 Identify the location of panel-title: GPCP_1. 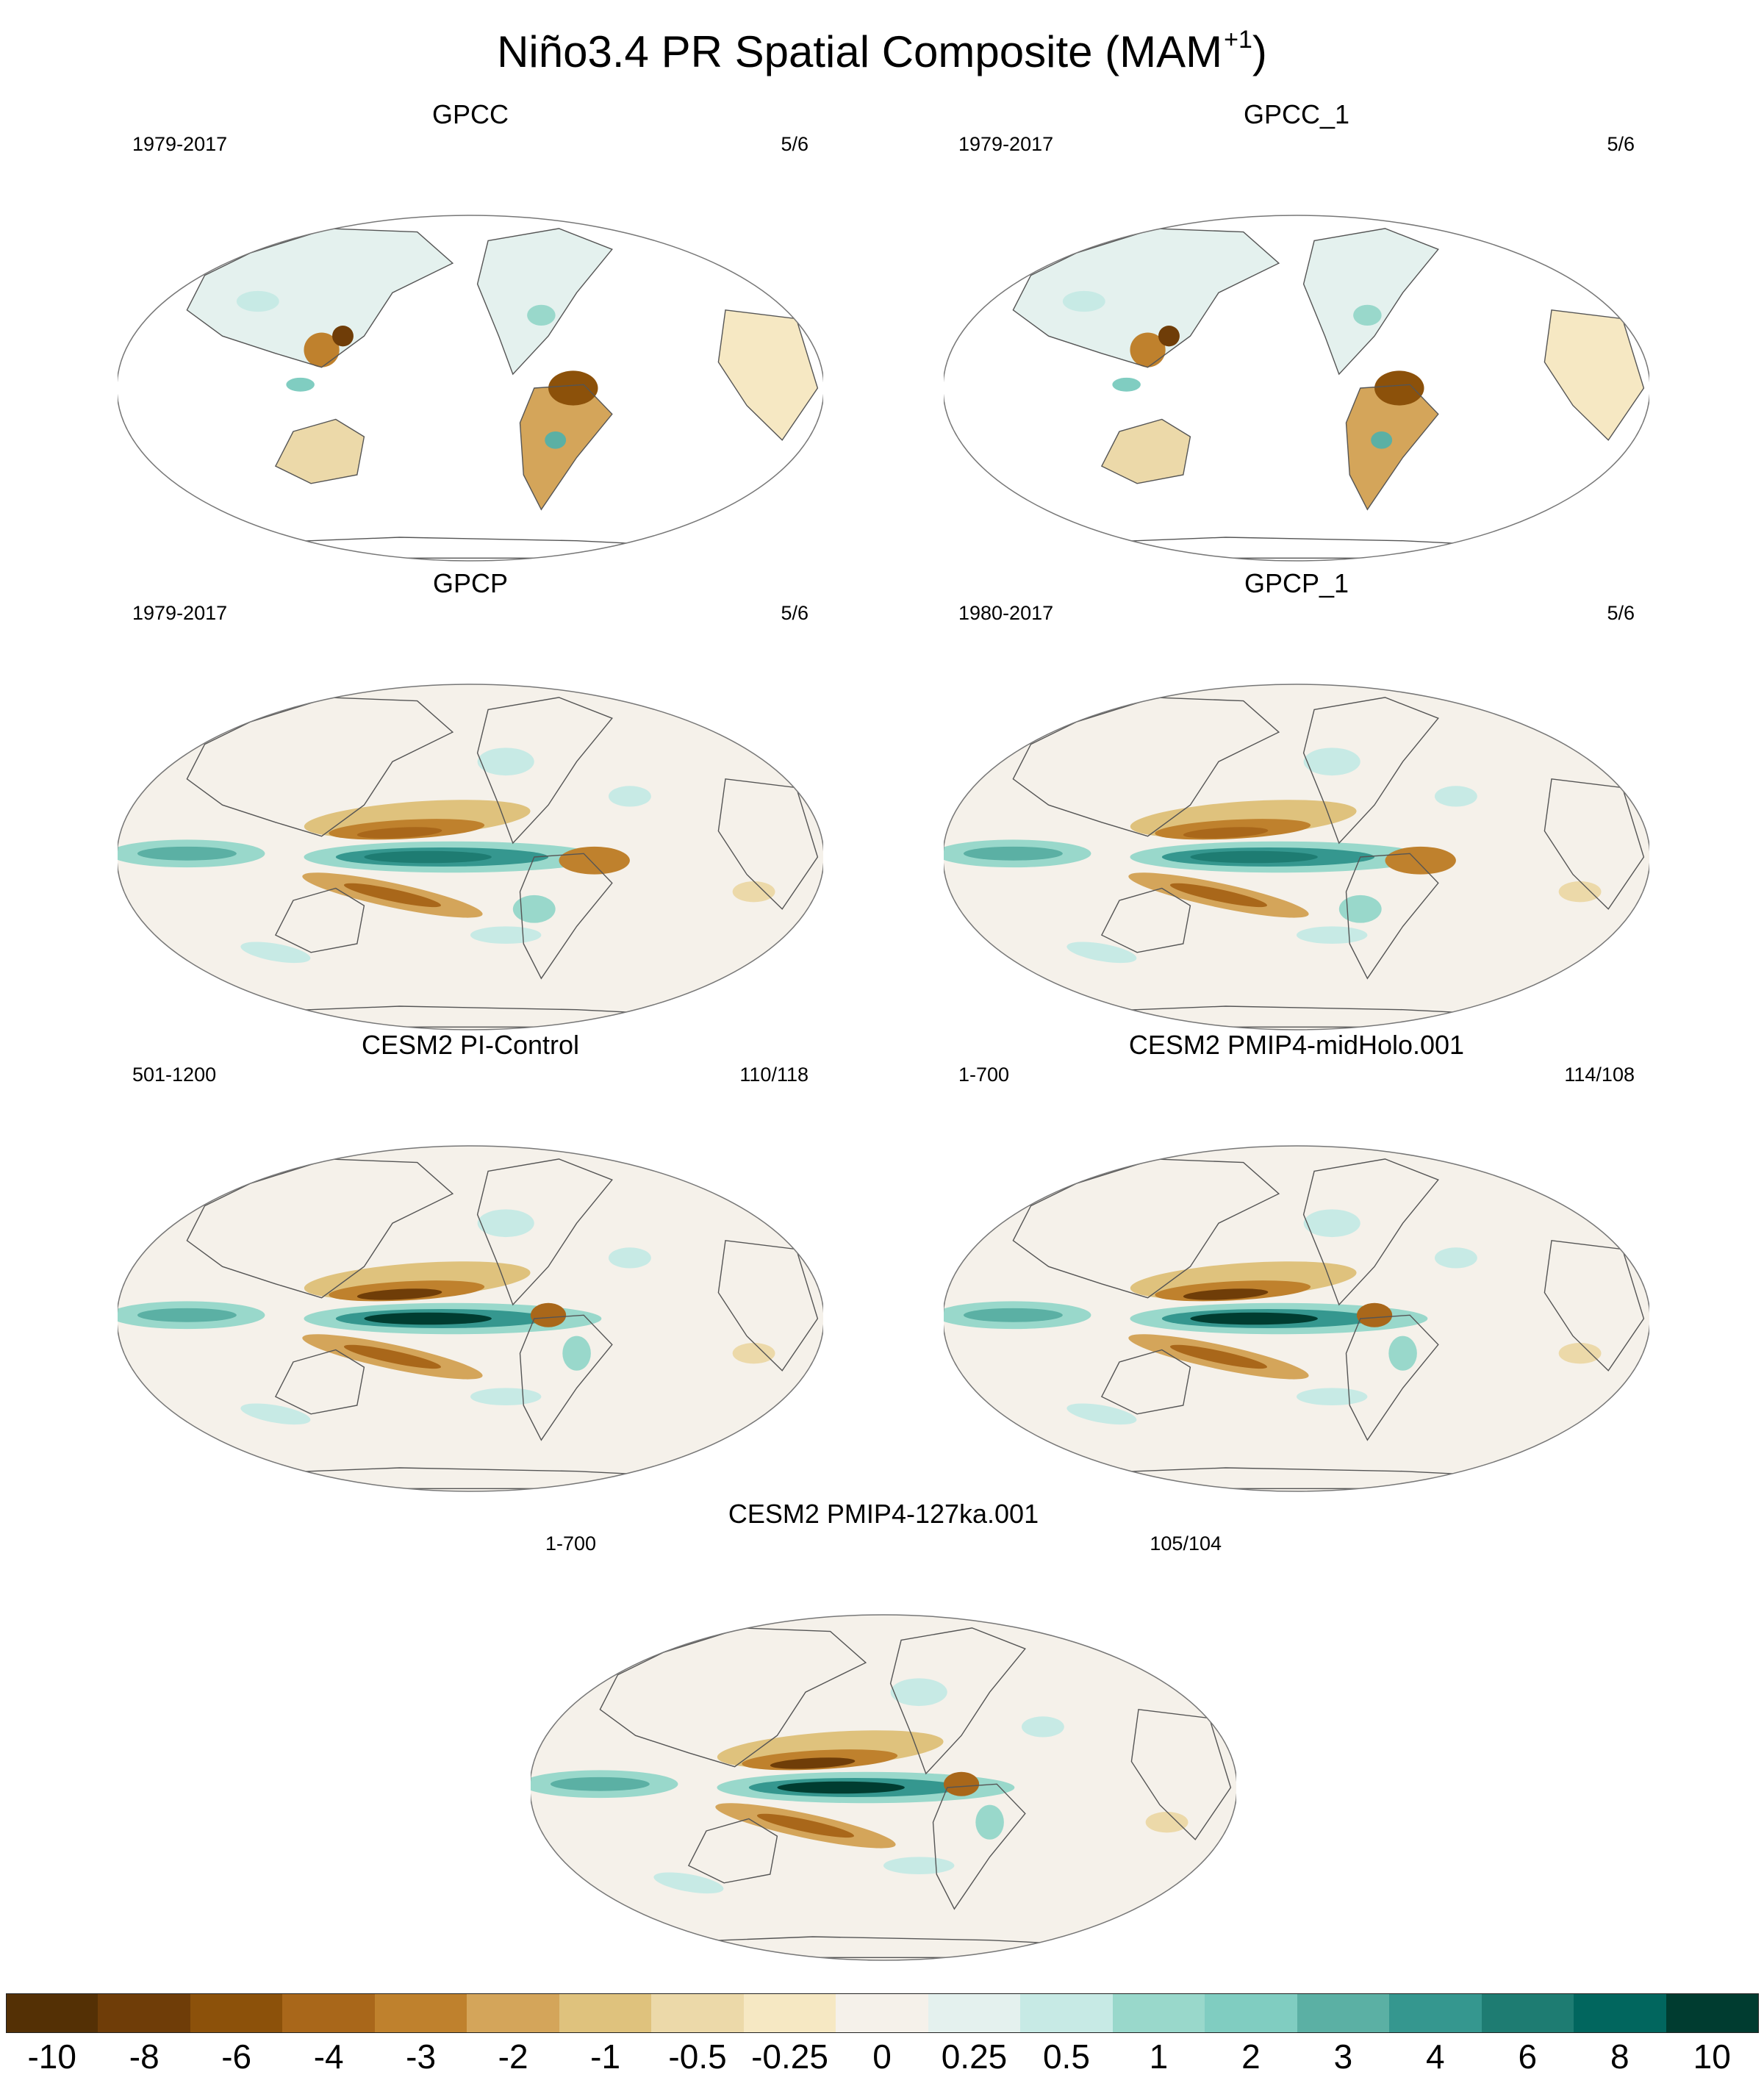
(1296, 583).